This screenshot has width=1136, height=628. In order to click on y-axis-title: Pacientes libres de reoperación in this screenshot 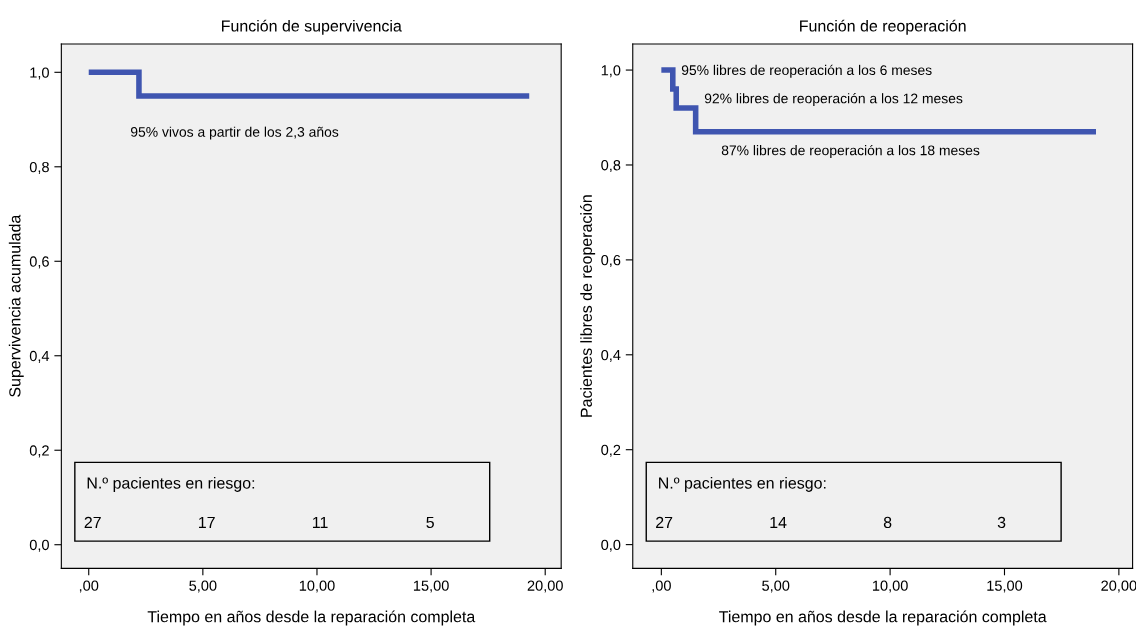, I will do `click(588, 306)`.